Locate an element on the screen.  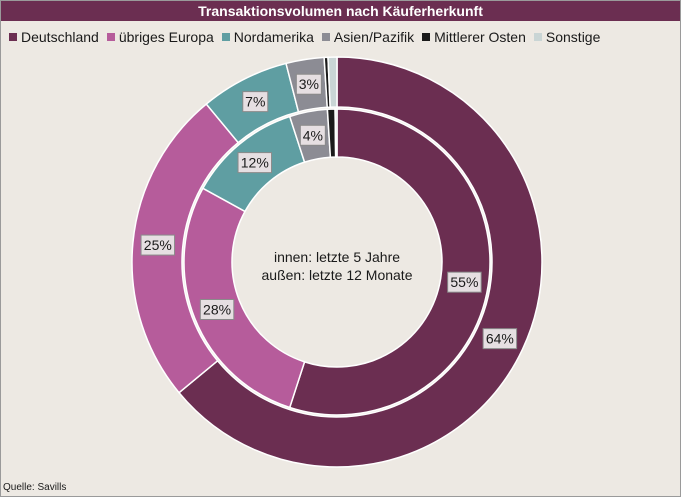
data-label: 25% is located at coordinates (158, 245).